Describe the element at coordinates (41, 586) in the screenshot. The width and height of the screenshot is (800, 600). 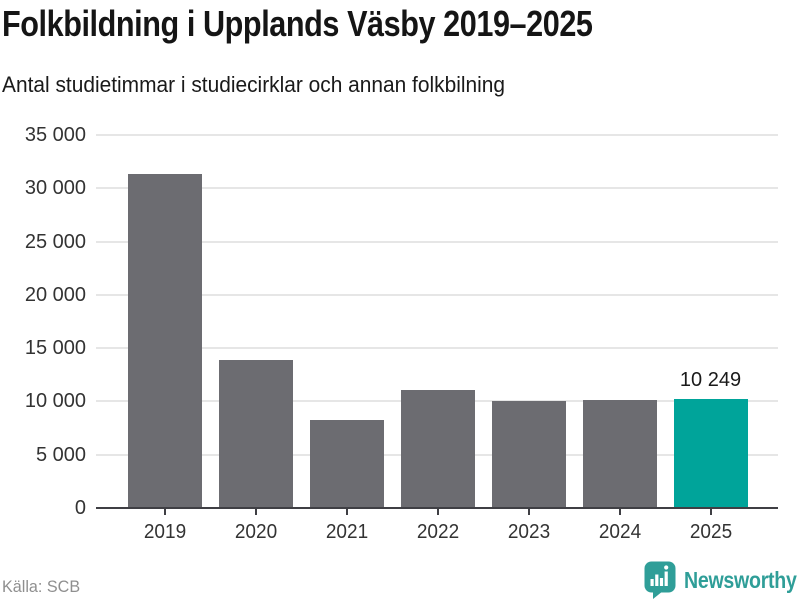
I see `source-note: Källa: SCB` at that location.